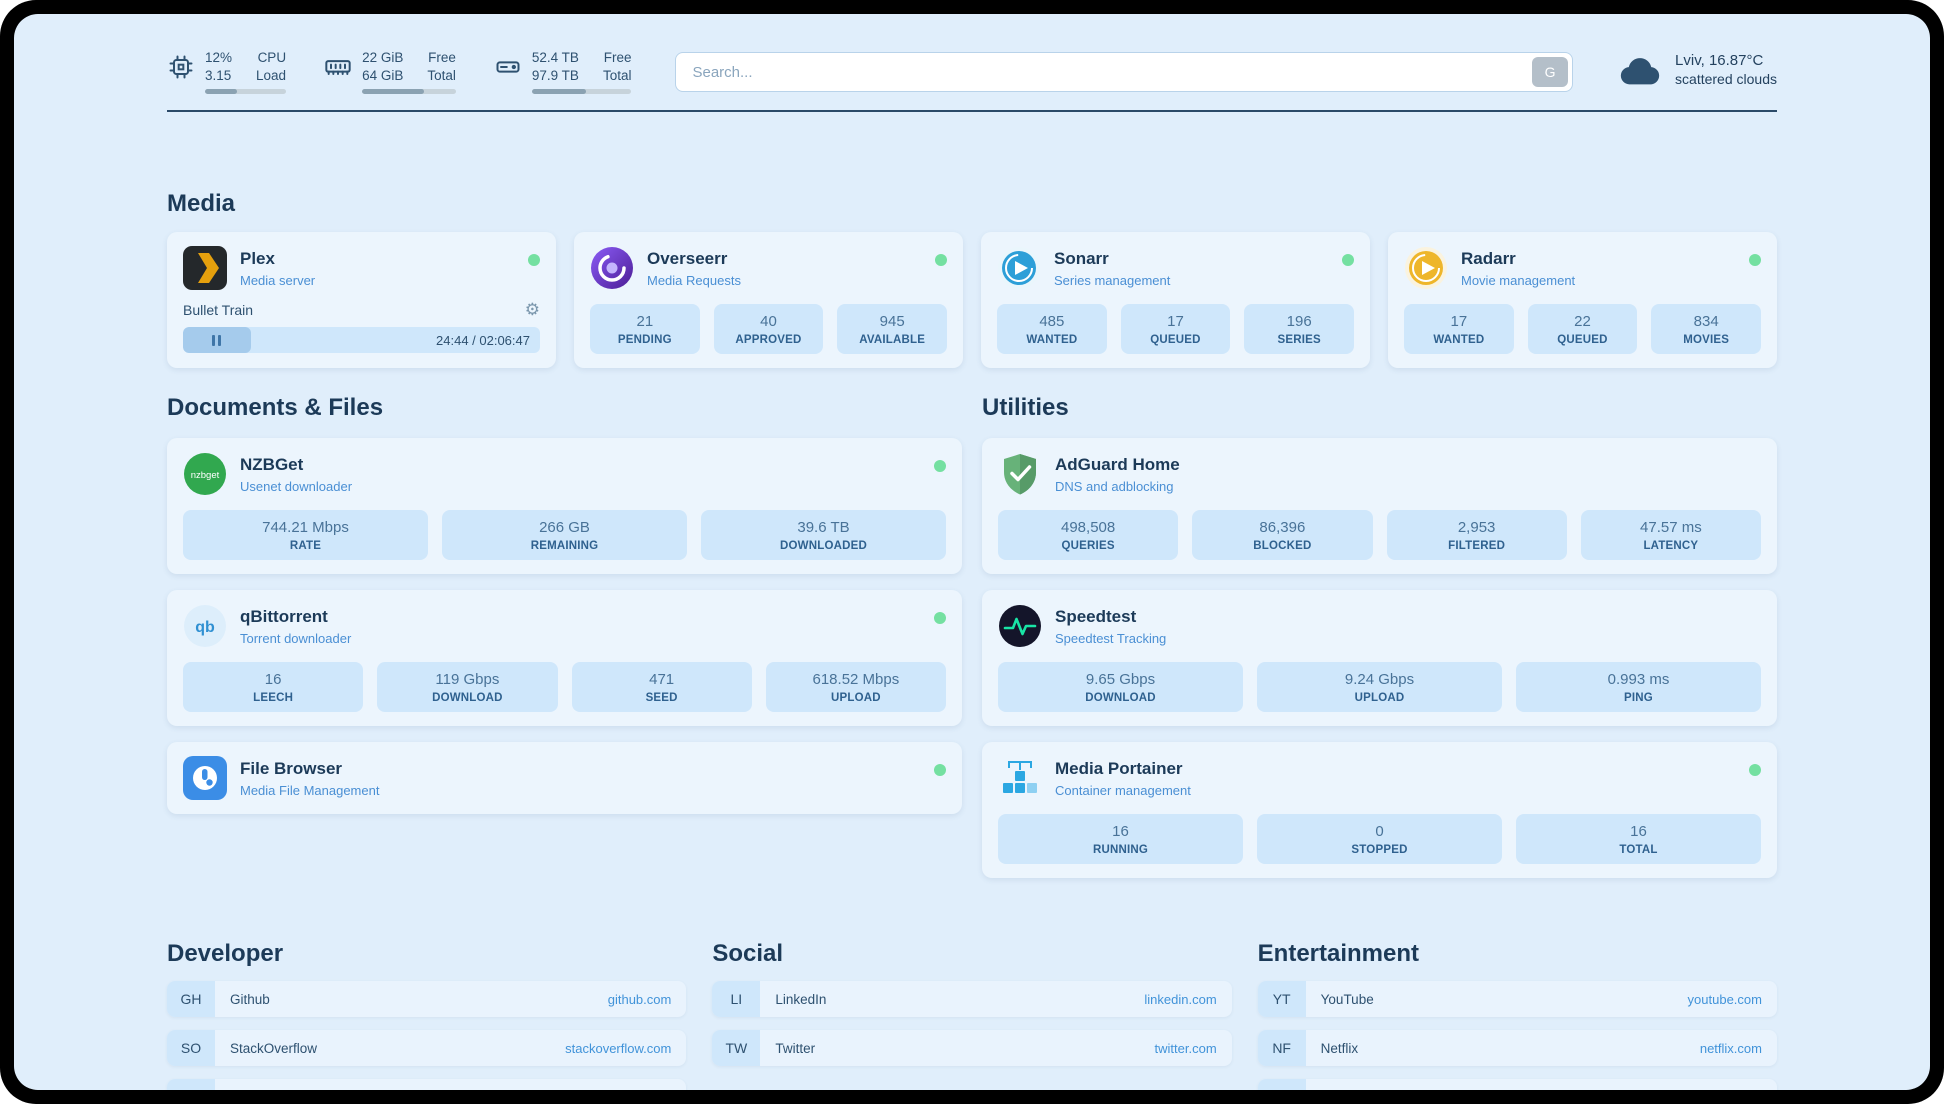 This screenshot has width=1944, height=1104. I want to click on filebrowser-card: File Browser Media File Management, so click(564, 778).